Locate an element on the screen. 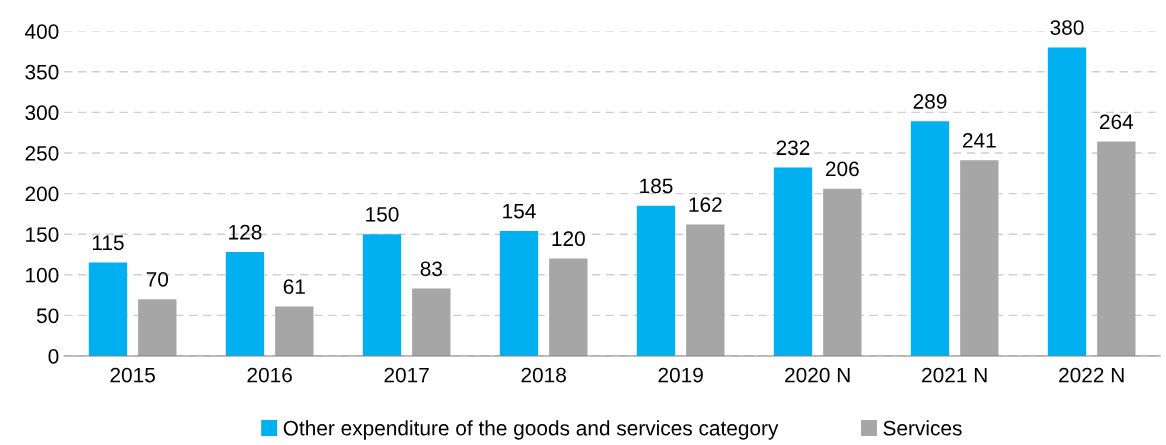 This screenshot has height=445, width=1166. data-label: 154 is located at coordinates (519, 211).